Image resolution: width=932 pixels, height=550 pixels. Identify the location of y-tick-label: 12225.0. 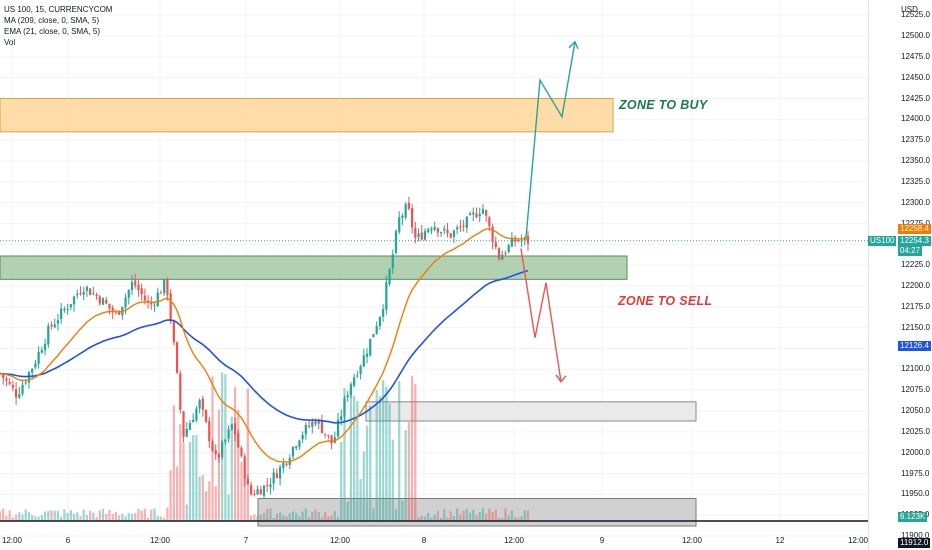
(915, 265).